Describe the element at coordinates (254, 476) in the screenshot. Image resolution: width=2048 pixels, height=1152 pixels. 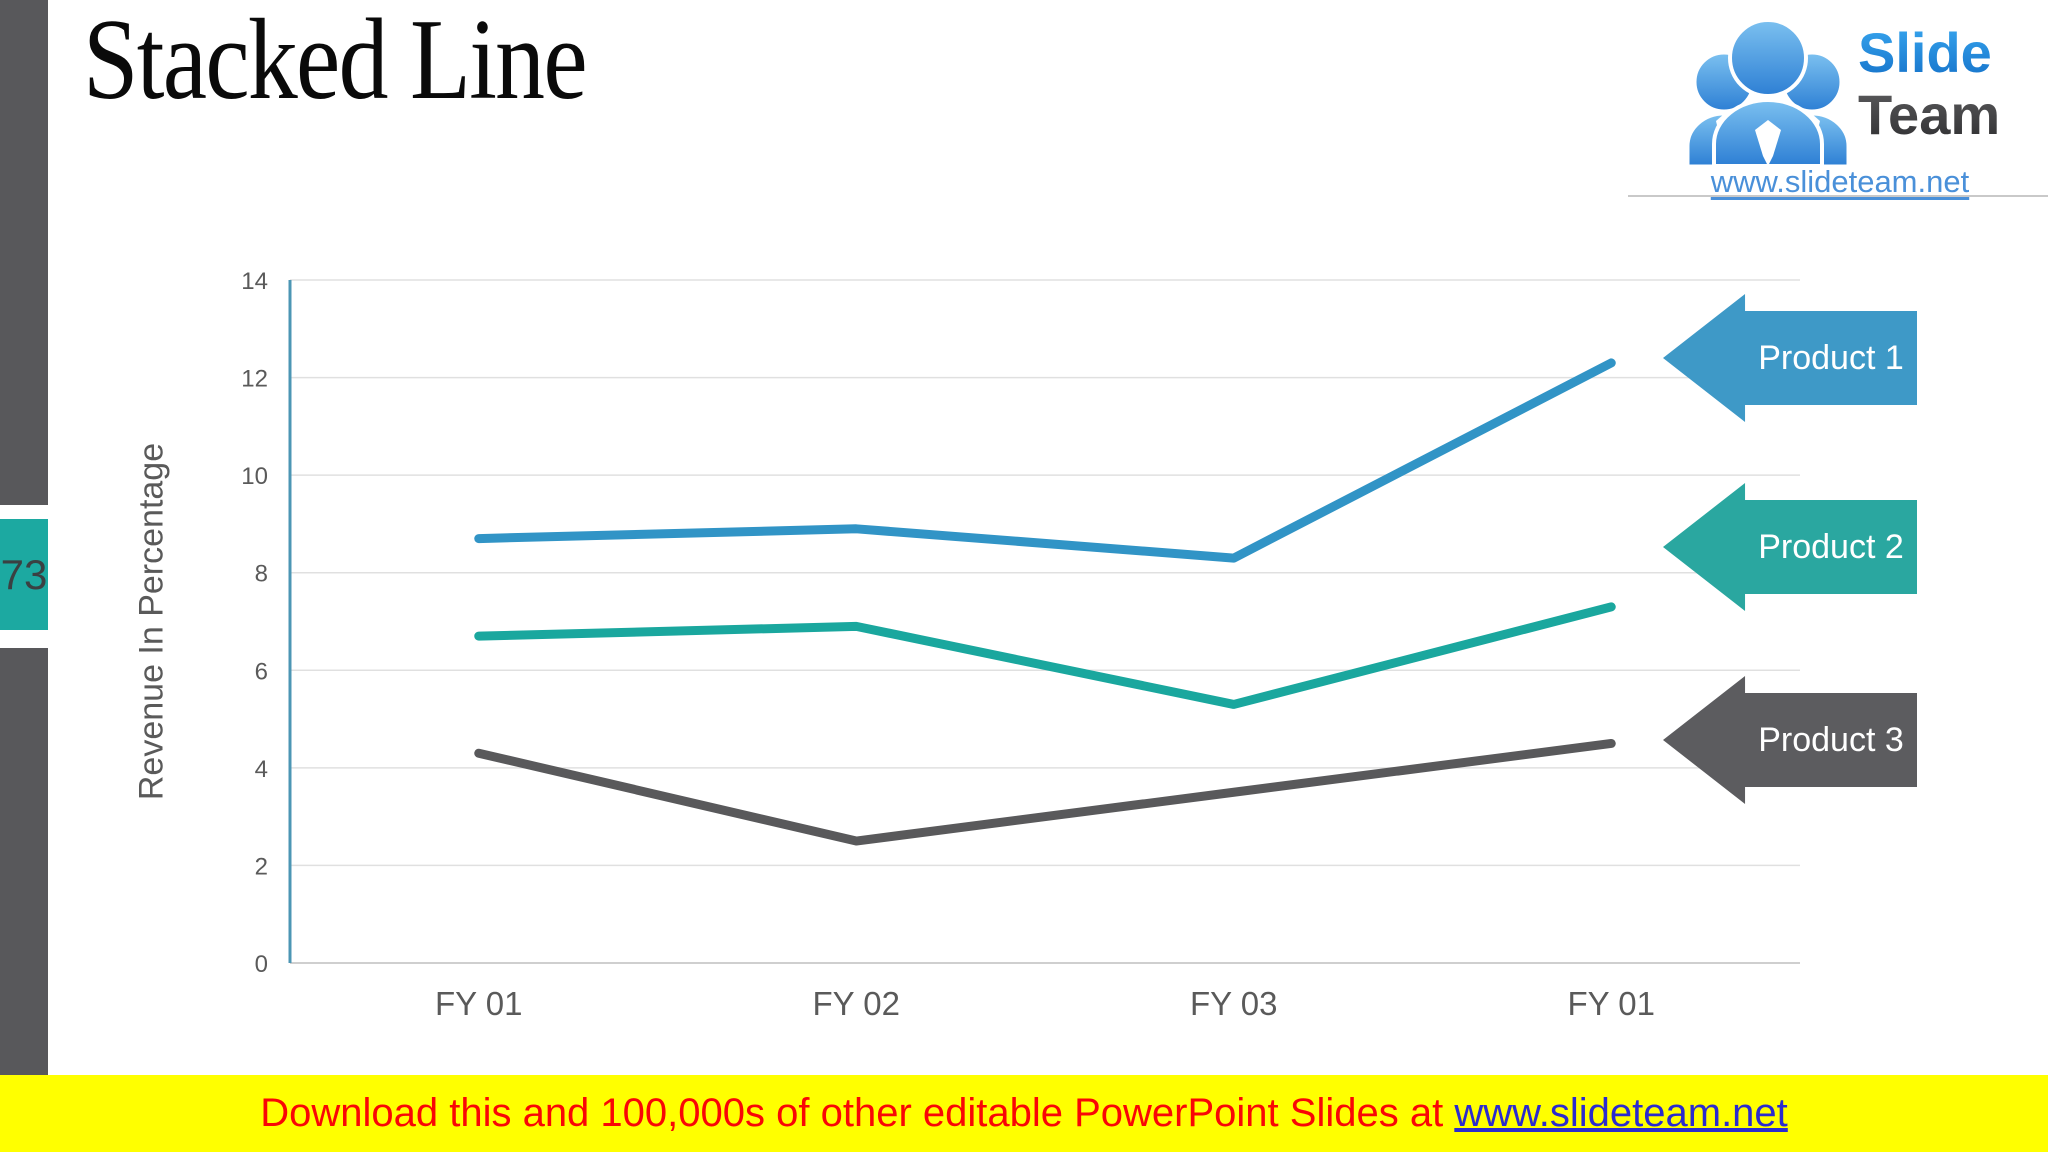
I see `y-tick-label: 10` at that location.